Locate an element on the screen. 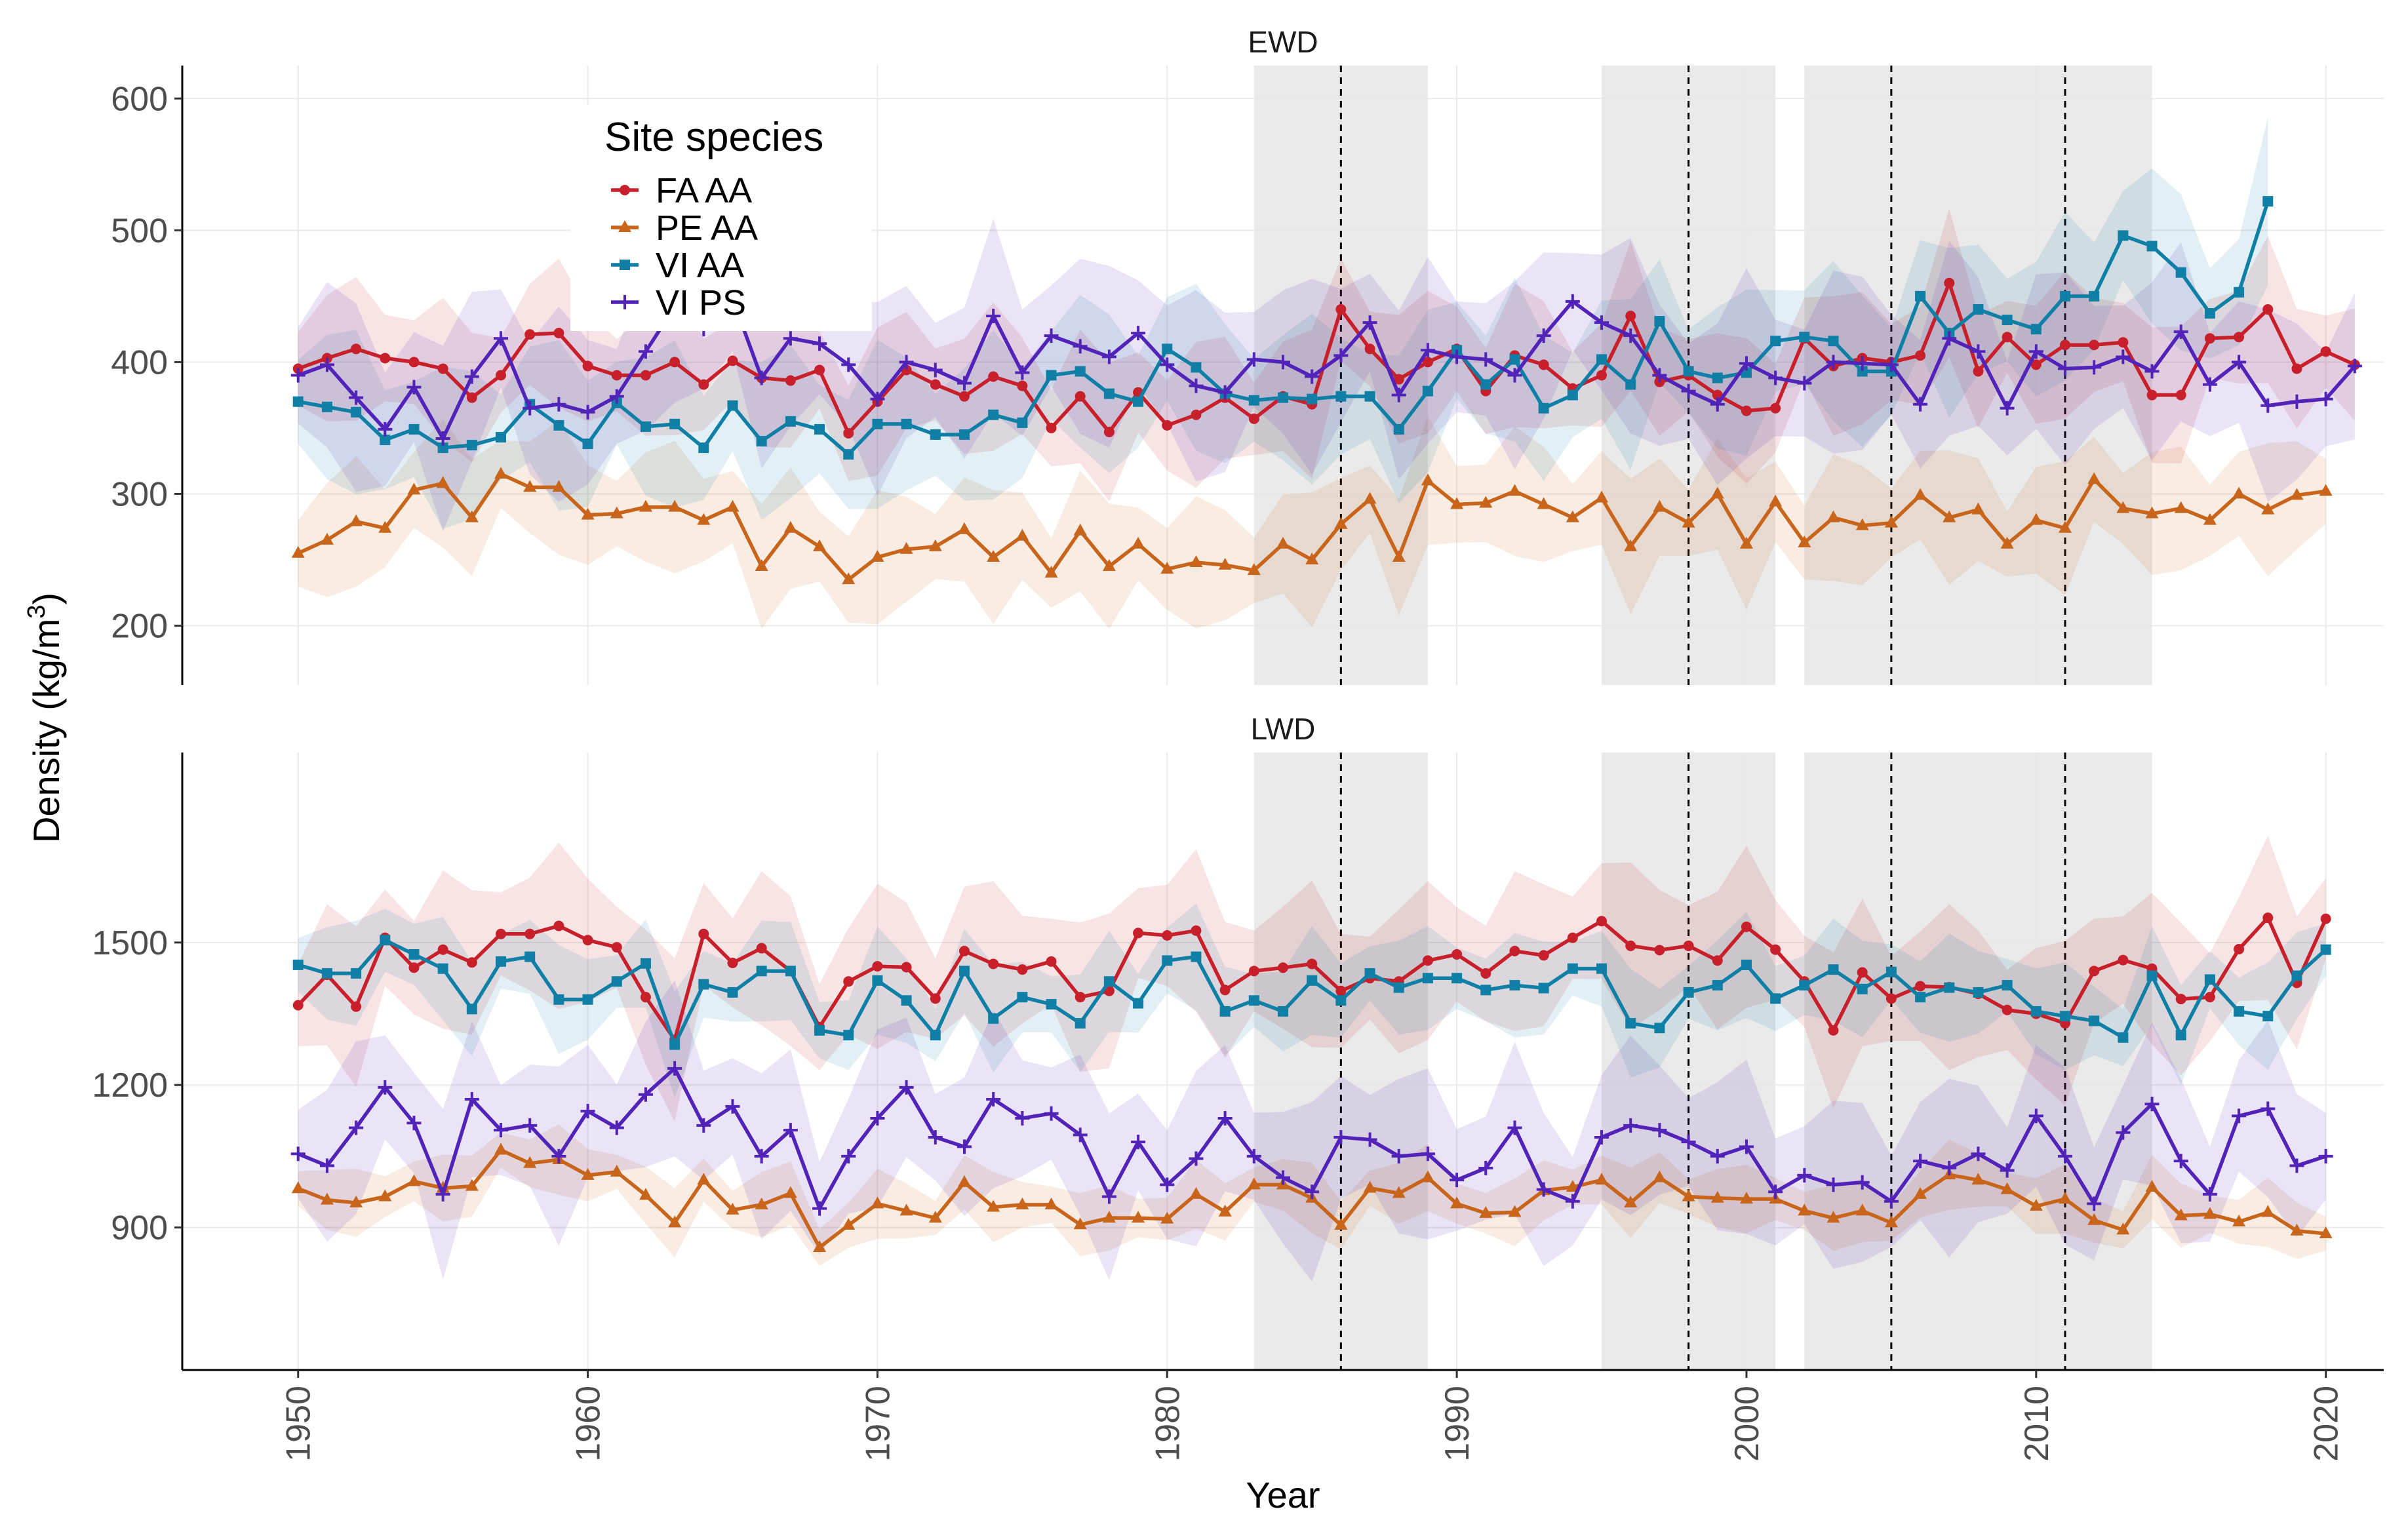 This screenshot has height=1526, width=2408. legend-title: Site species is located at coordinates (713, 137).